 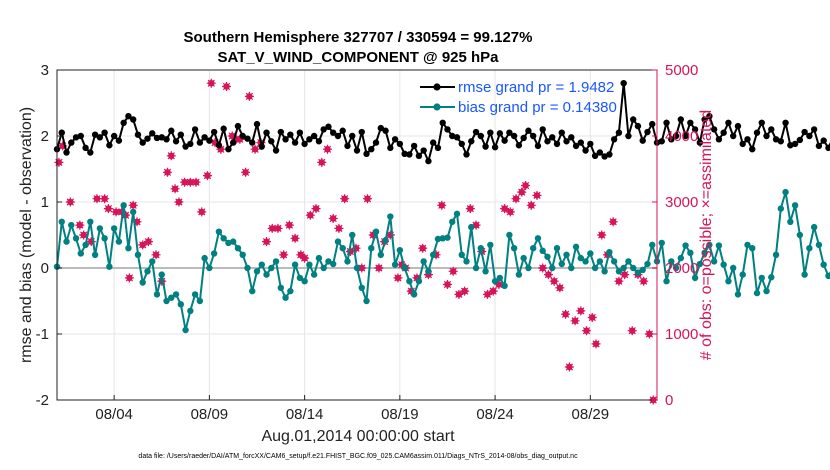 What do you see at coordinates (681, 70) in the screenshot?
I see `y-right-tick-label: 5000` at bounding box center [681, 70].